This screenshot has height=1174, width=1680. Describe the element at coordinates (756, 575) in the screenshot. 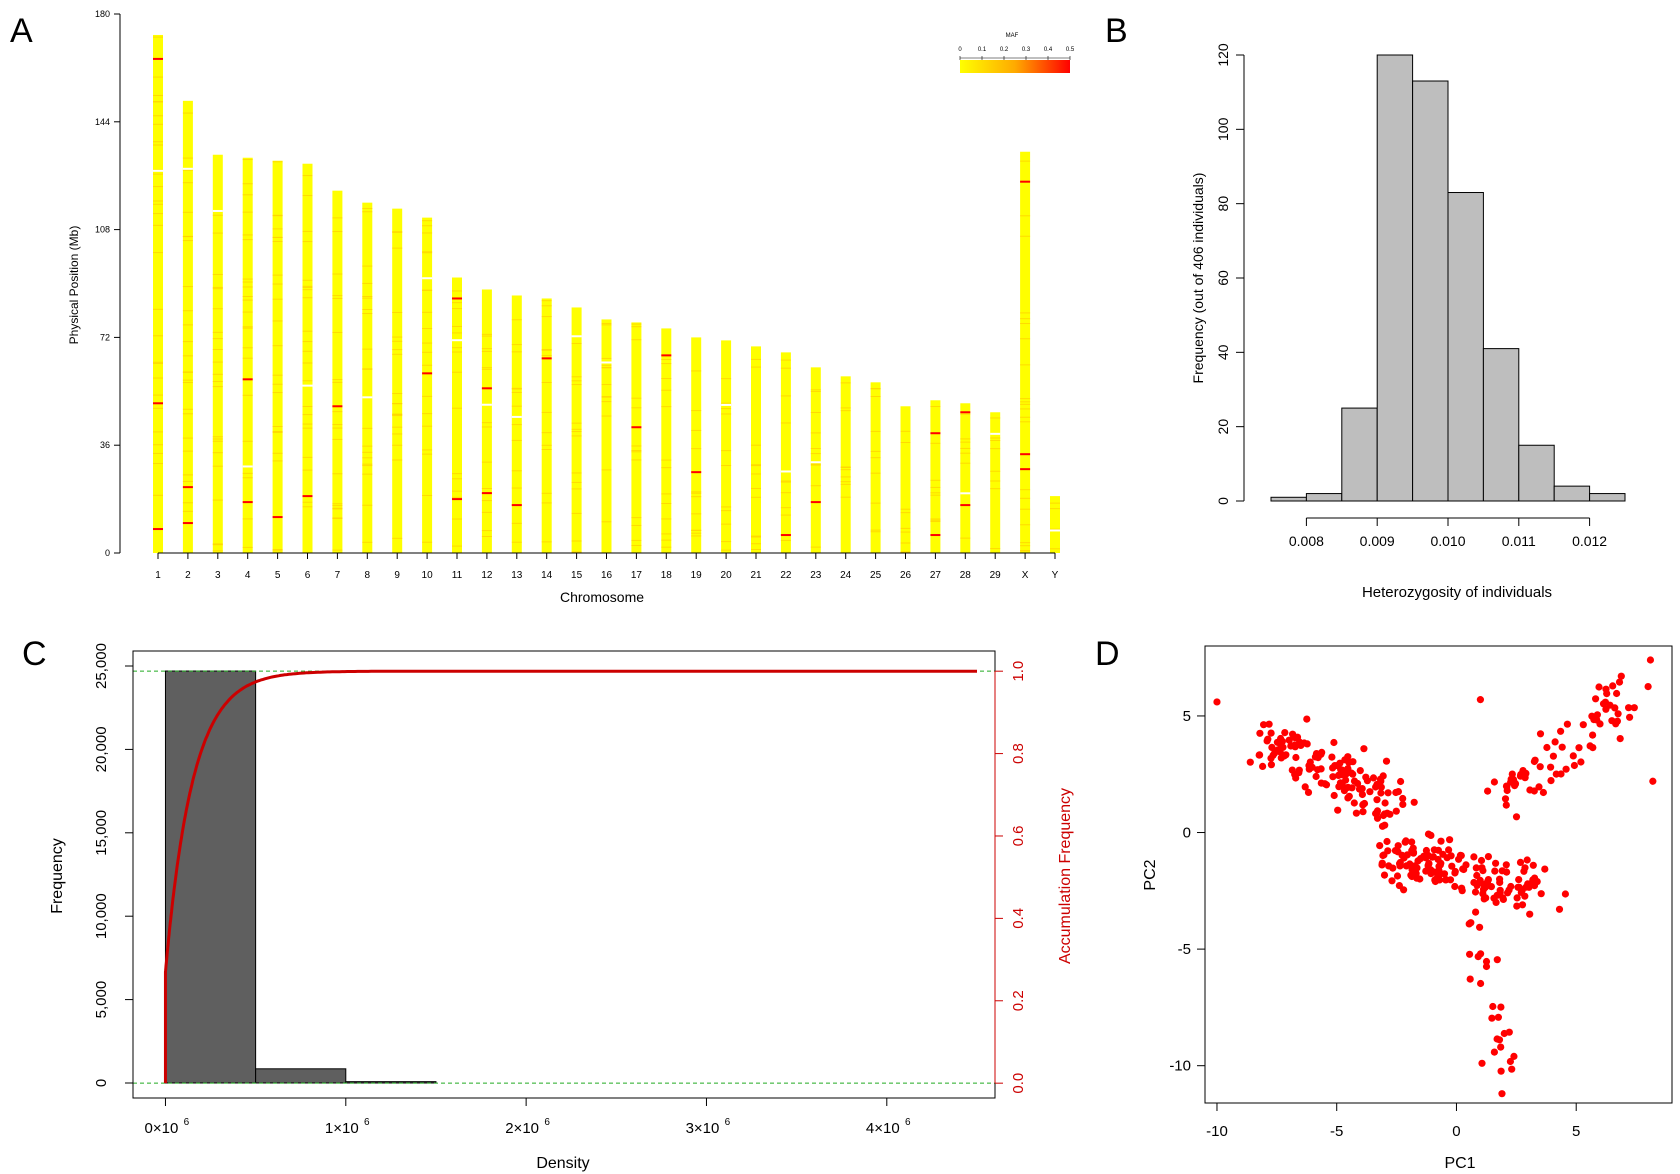

I see `panel-a-xtick-label: 21` at that location.